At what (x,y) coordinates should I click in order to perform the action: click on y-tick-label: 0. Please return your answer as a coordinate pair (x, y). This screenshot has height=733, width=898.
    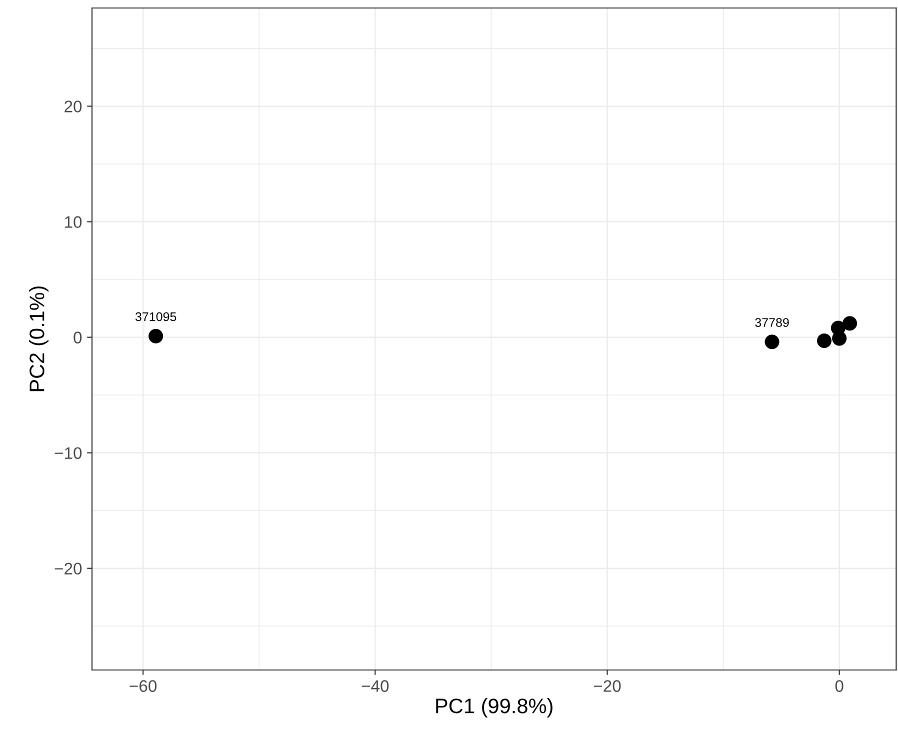
    Looking at the image, I should click on (78, 338).